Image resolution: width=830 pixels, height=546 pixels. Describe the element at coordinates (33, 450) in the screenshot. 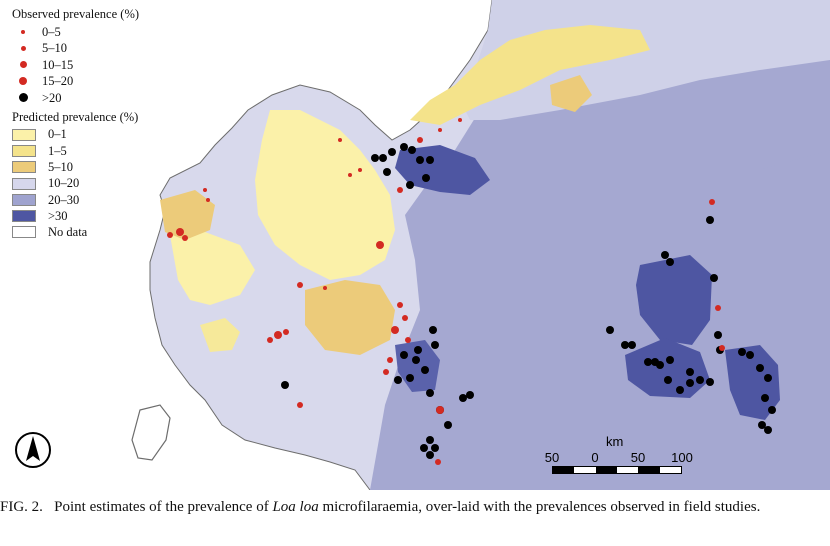

I see `north-arrow-icon` at that location.